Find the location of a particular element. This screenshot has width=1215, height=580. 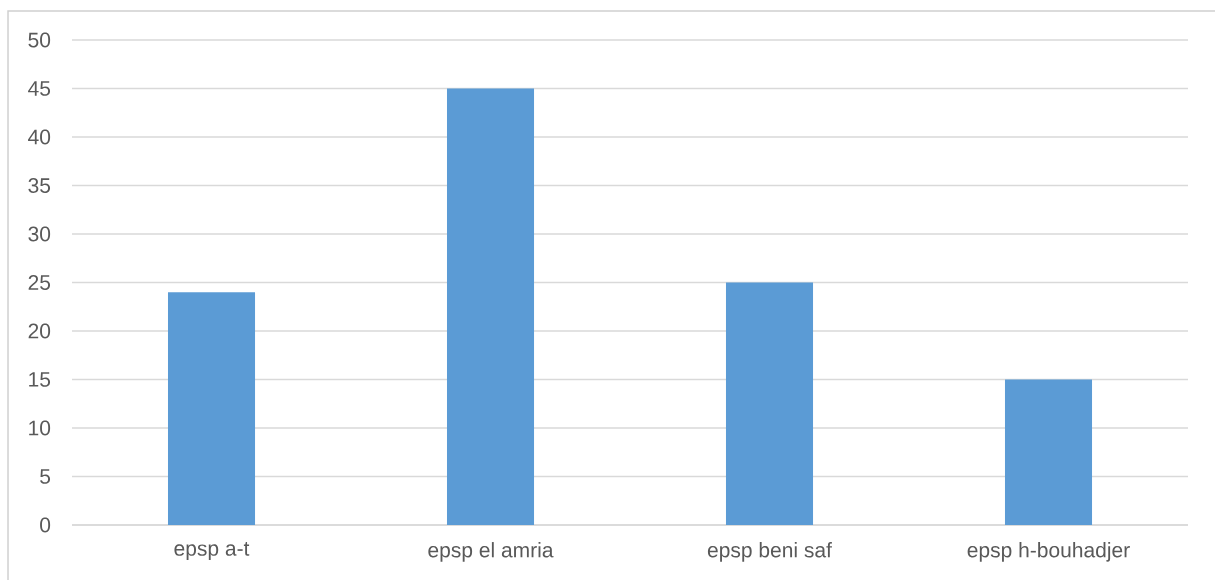

x-tick-label: epsp beni saf is located at coordinates (769, 552).